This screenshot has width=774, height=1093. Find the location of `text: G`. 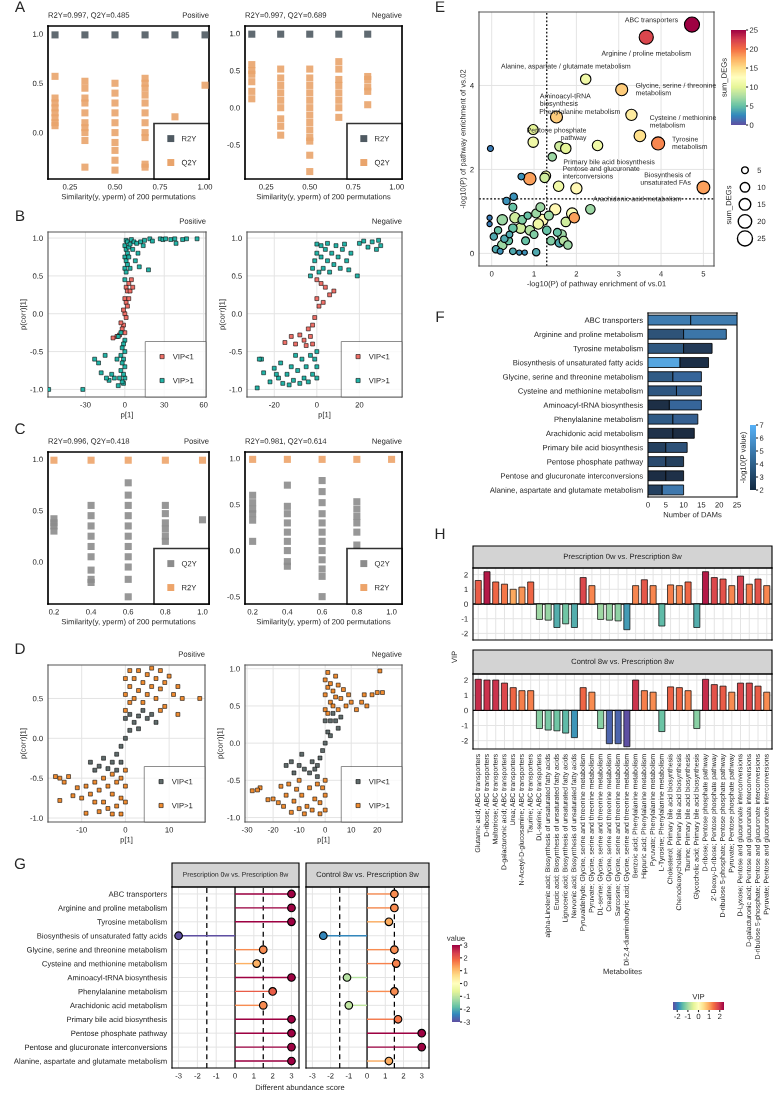

text: G is located at coordinates (19, 864).